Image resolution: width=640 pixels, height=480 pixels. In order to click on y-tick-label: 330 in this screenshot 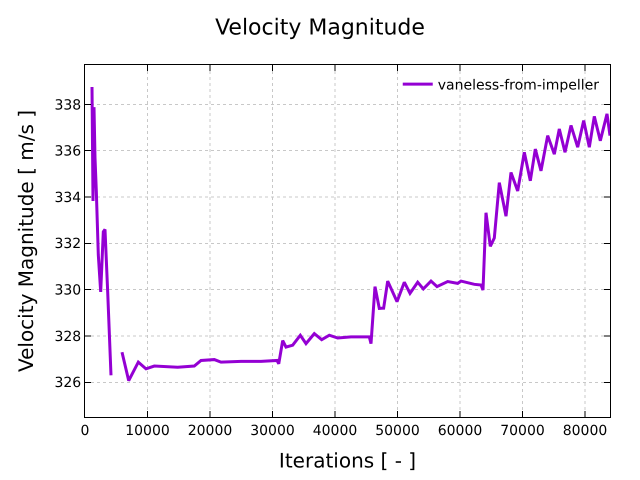, I will do `click(68, 290)`.